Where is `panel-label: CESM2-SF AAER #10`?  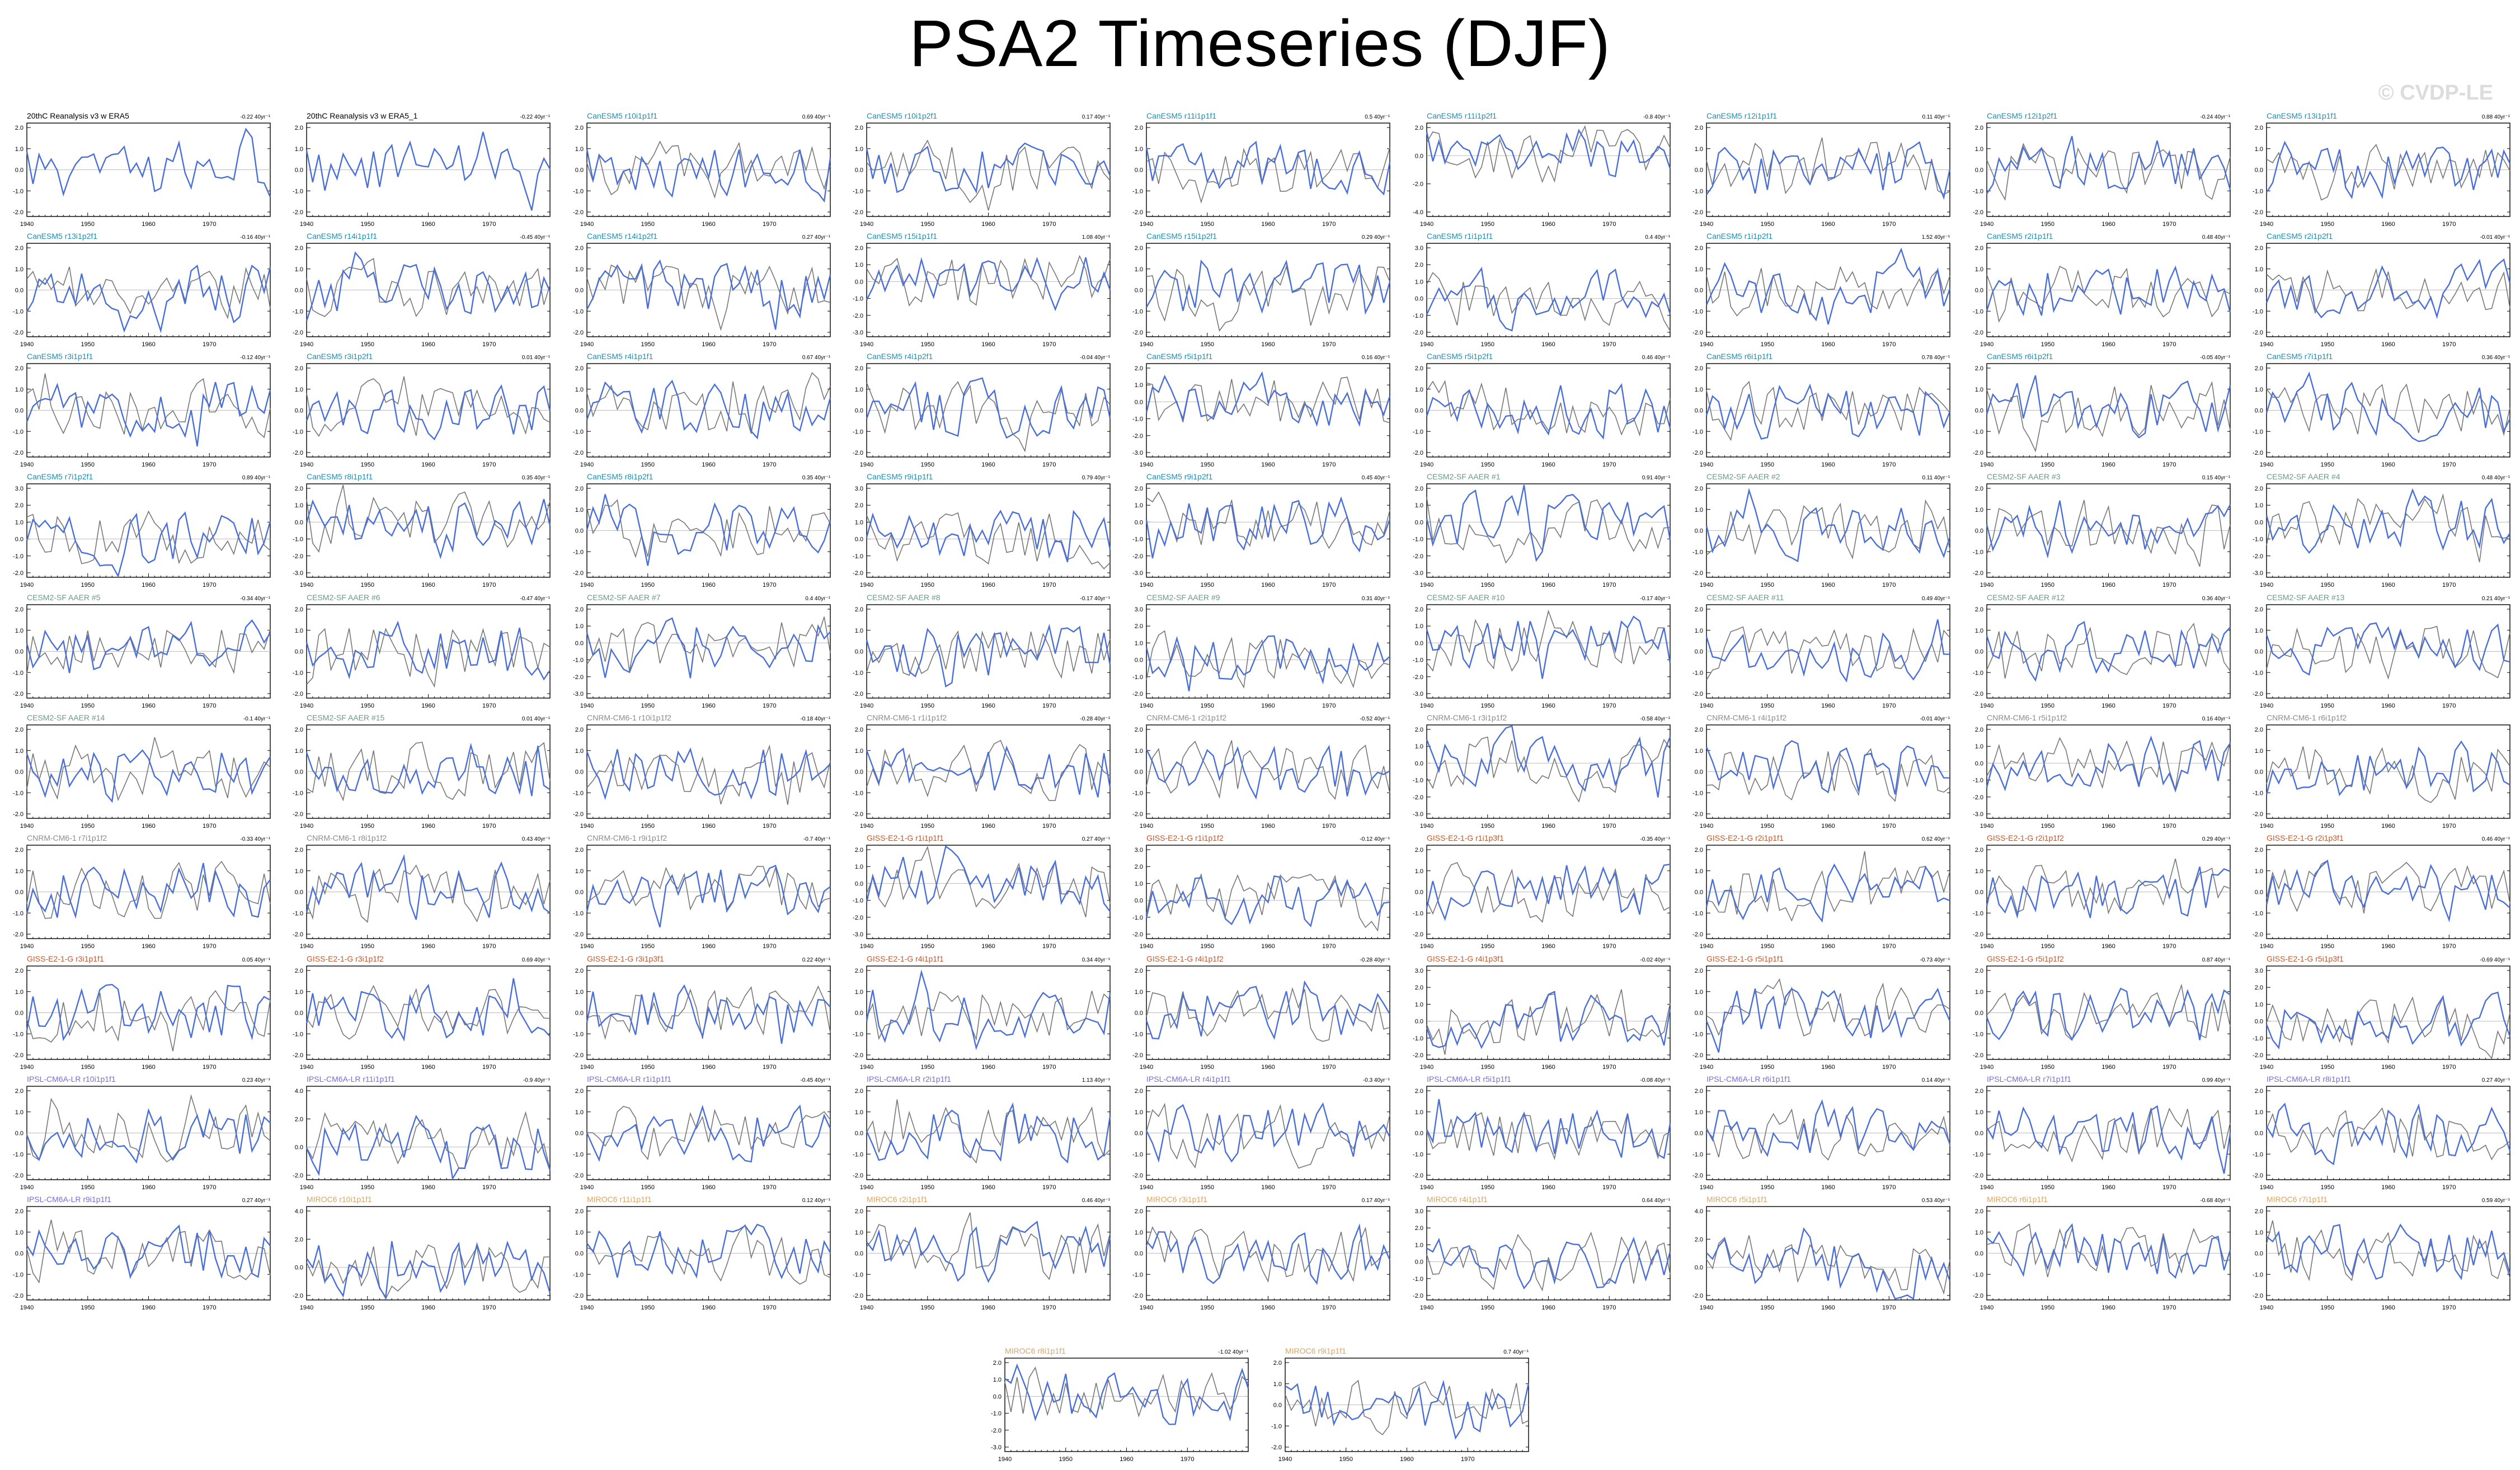 panel-label: CESM2-SF AAER #10 is located at coordinates (1466, 597).